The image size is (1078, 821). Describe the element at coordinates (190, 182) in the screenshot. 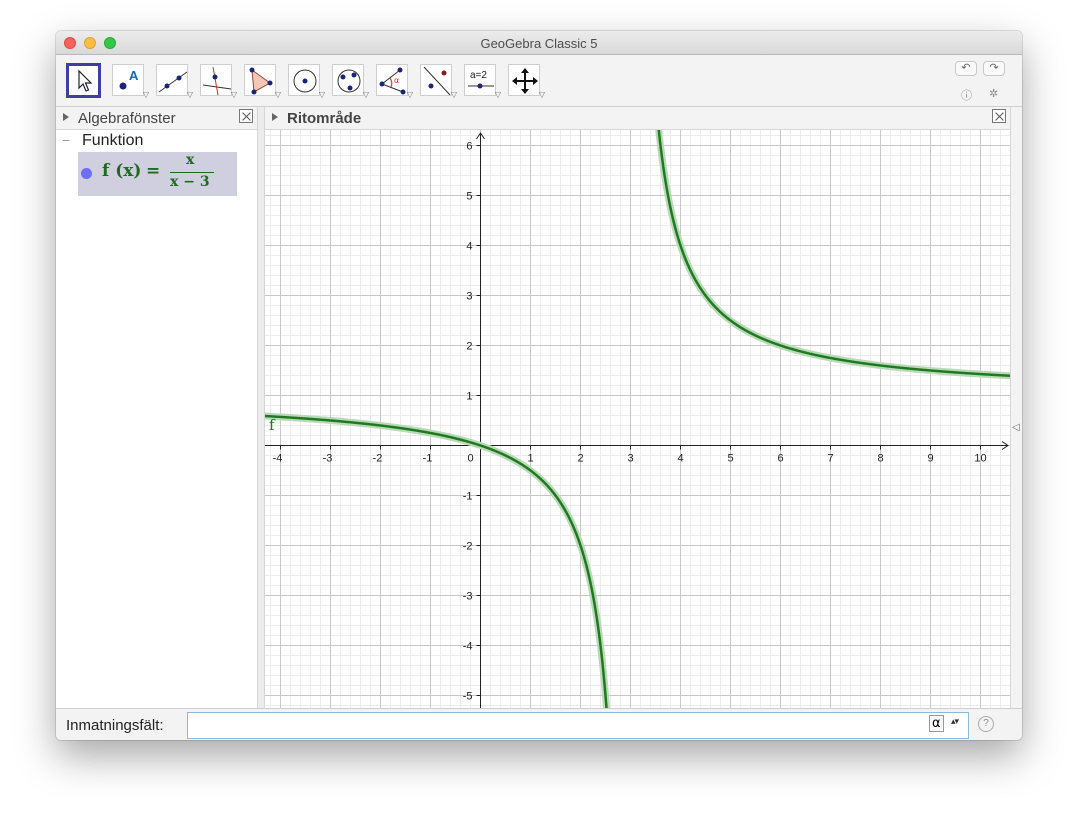

I see `function-denominator: x − 3` at that location.